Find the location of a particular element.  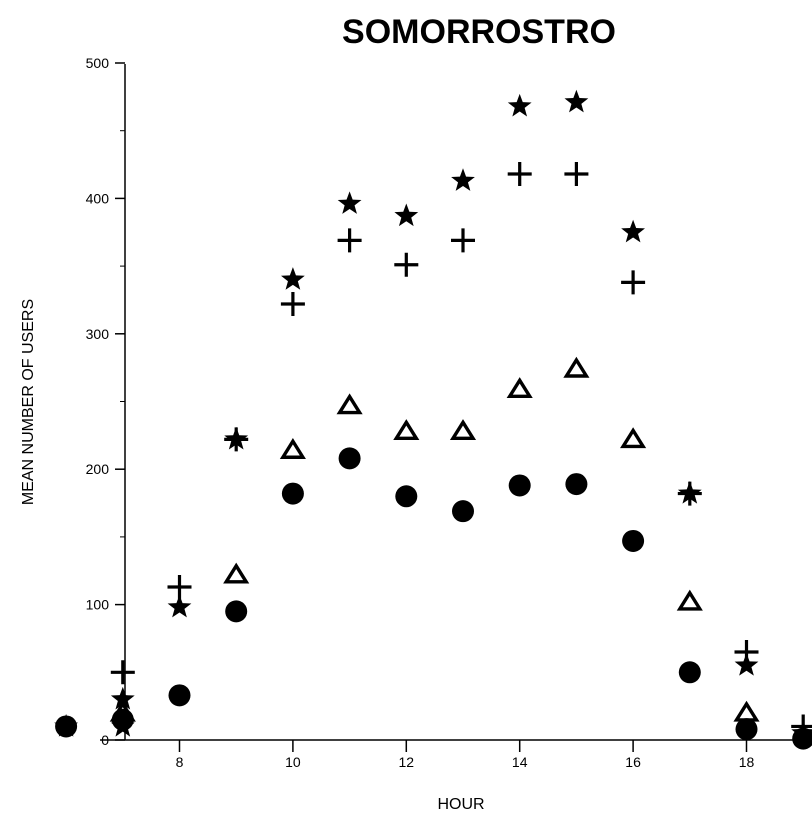

x-ticks: 8 10 12 14 16 18 is located at coordinates (465, 755).